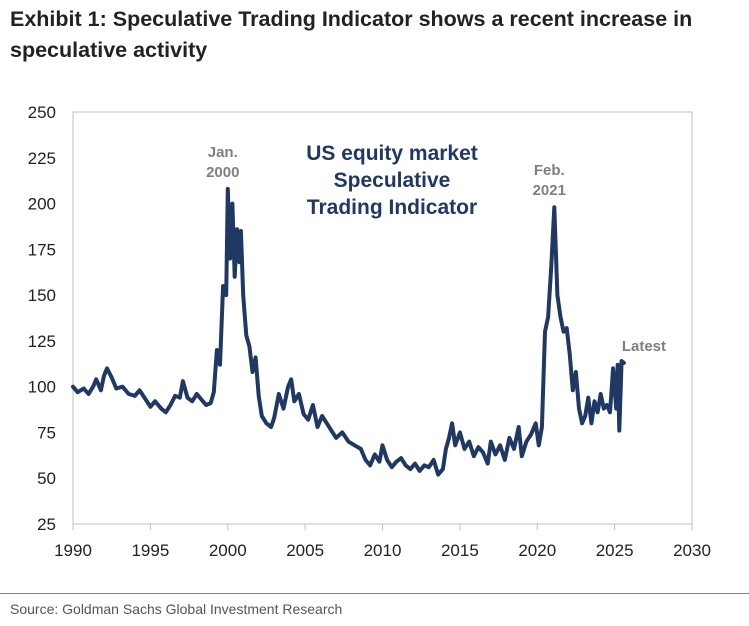 The height and width of the screenshot is (626, 749). I want to click on x-tick-label: 2015, so click(460, 550).